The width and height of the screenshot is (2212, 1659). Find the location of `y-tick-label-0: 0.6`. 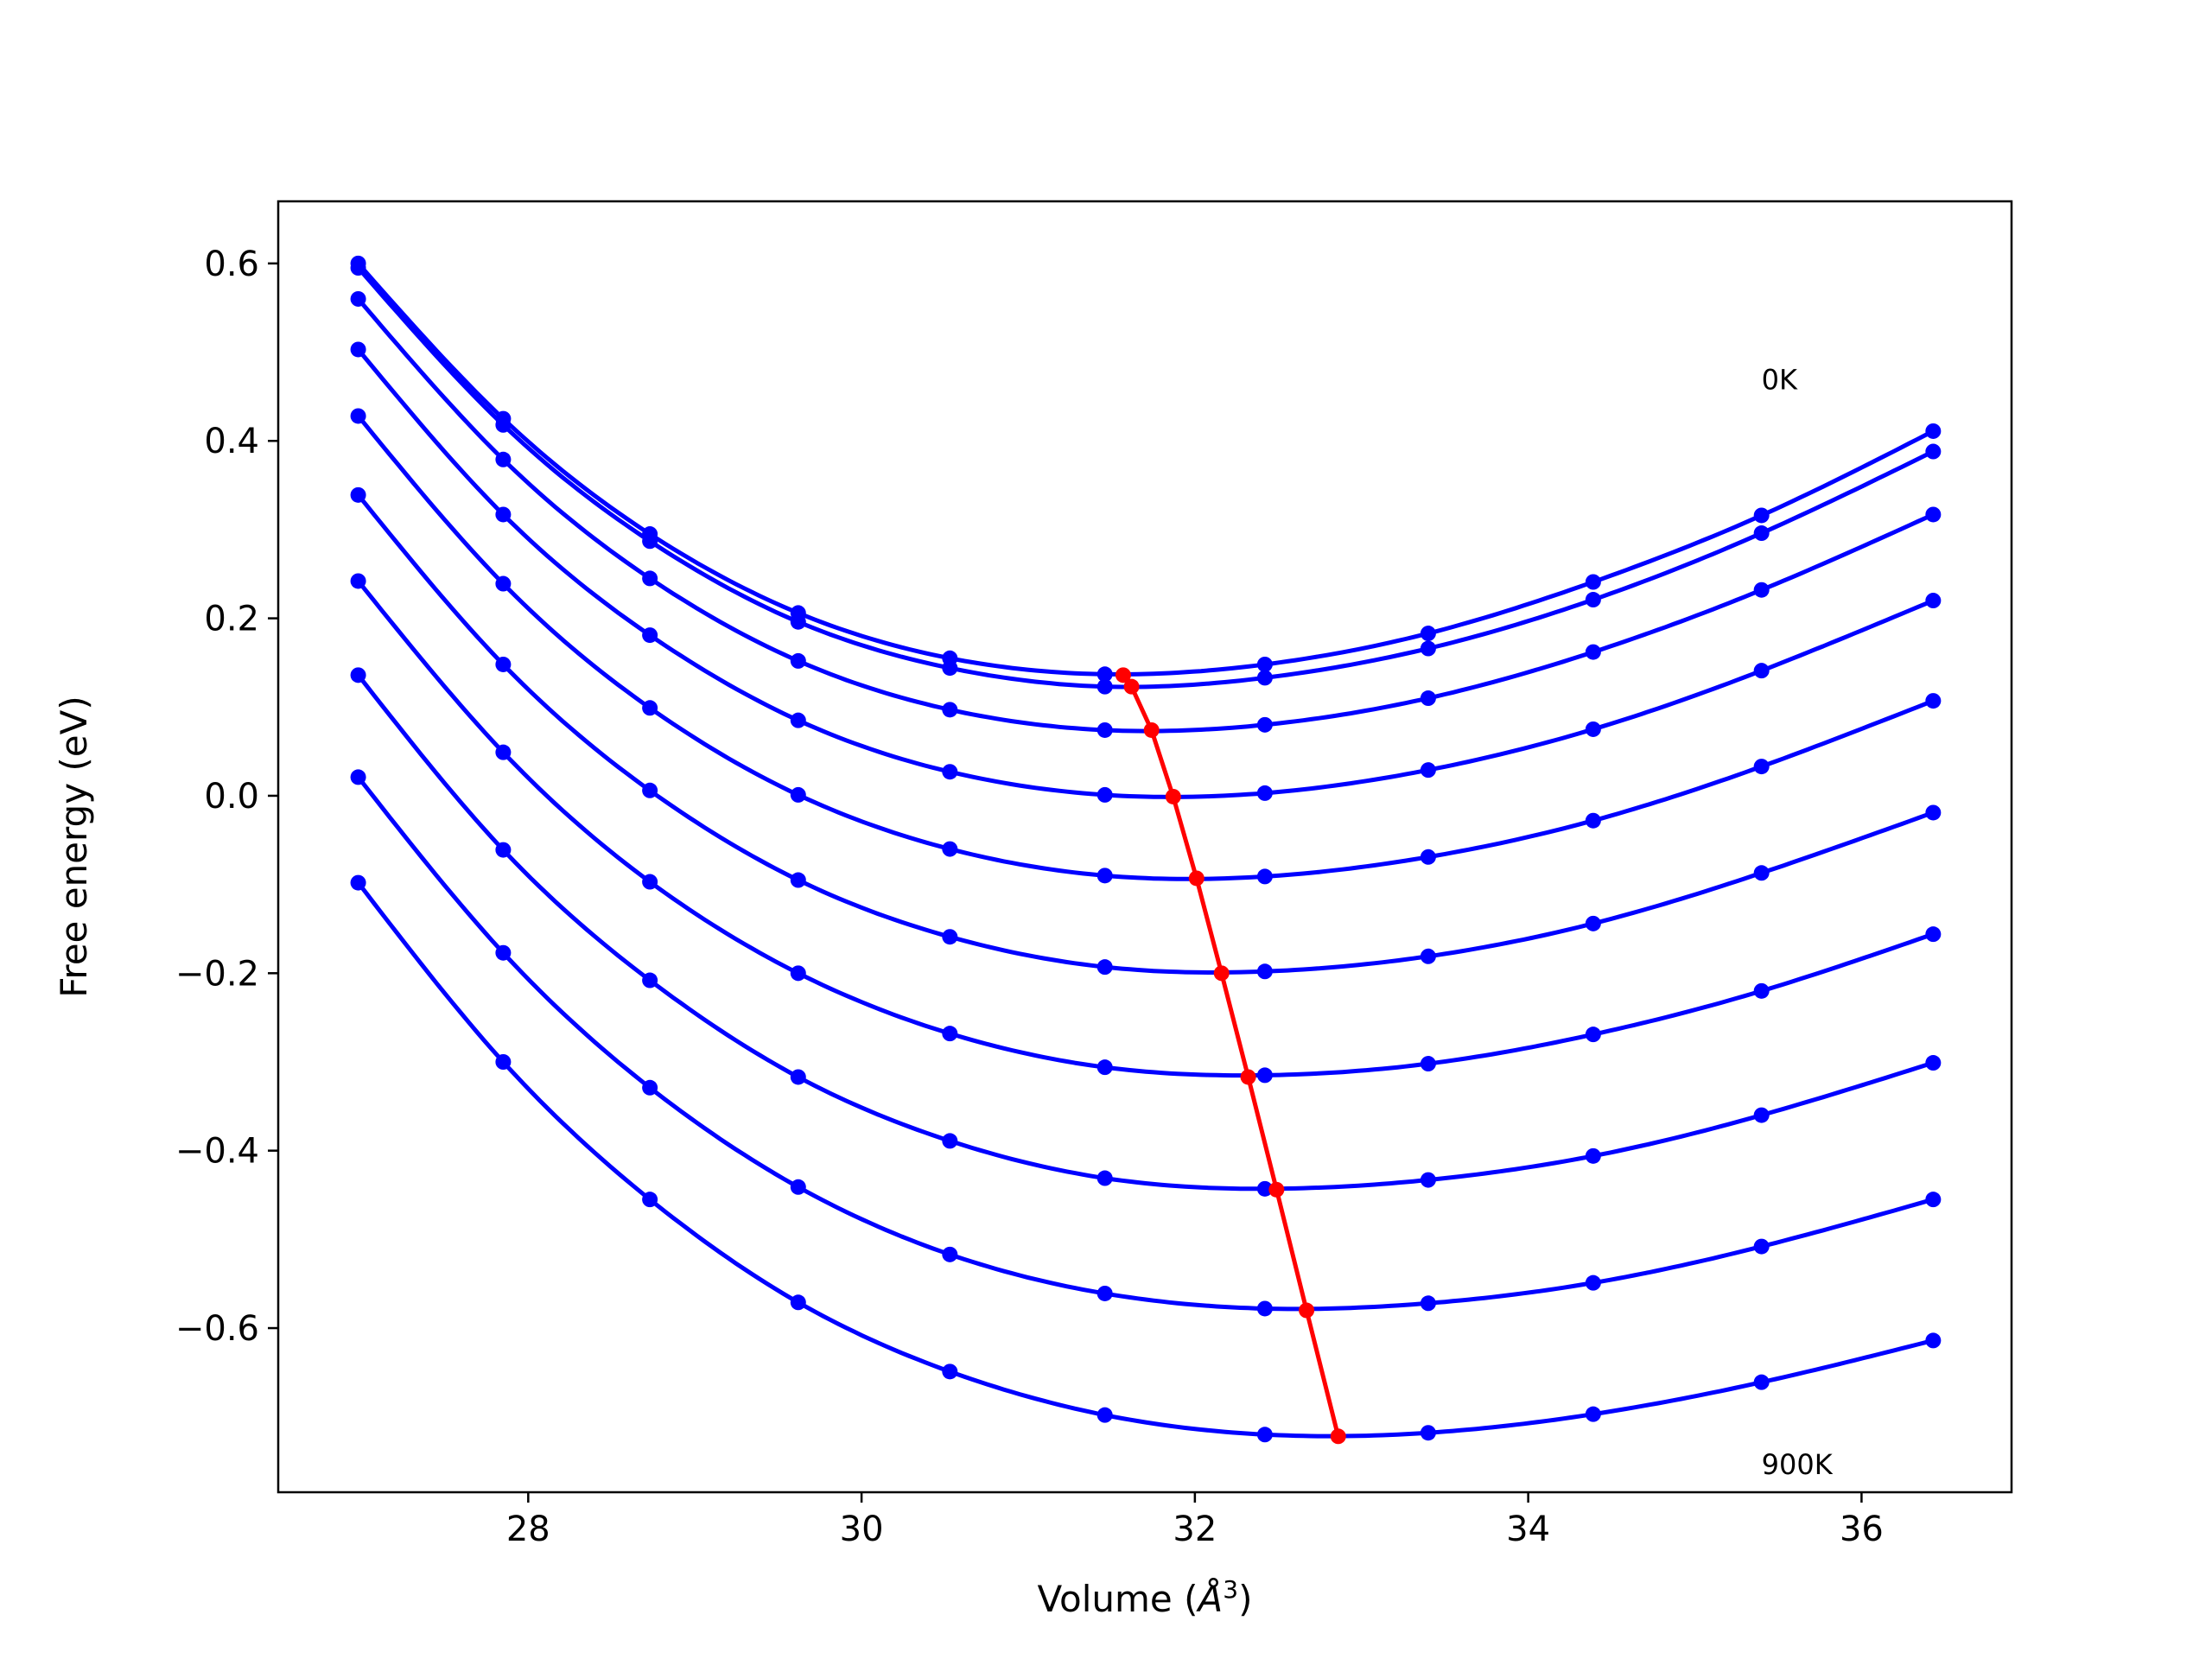

y-tick-label-0: 0.6 is located at coordinates (232, 264).